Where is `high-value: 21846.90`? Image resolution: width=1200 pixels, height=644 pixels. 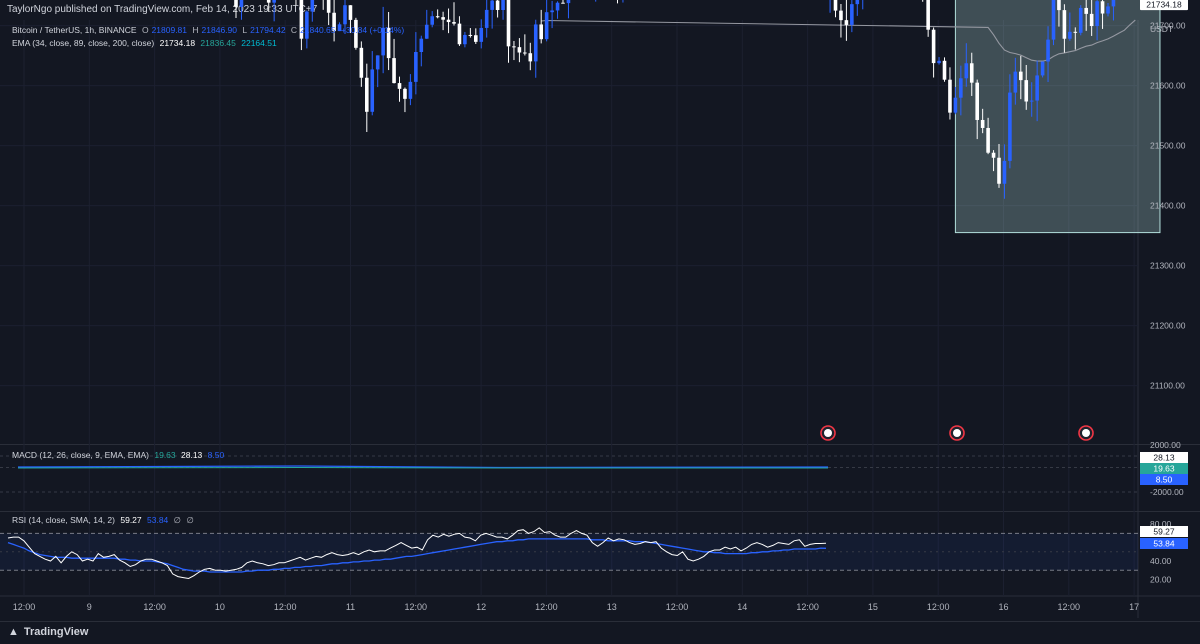 high-value: 21846.90 is located at coordinates (219, 30).